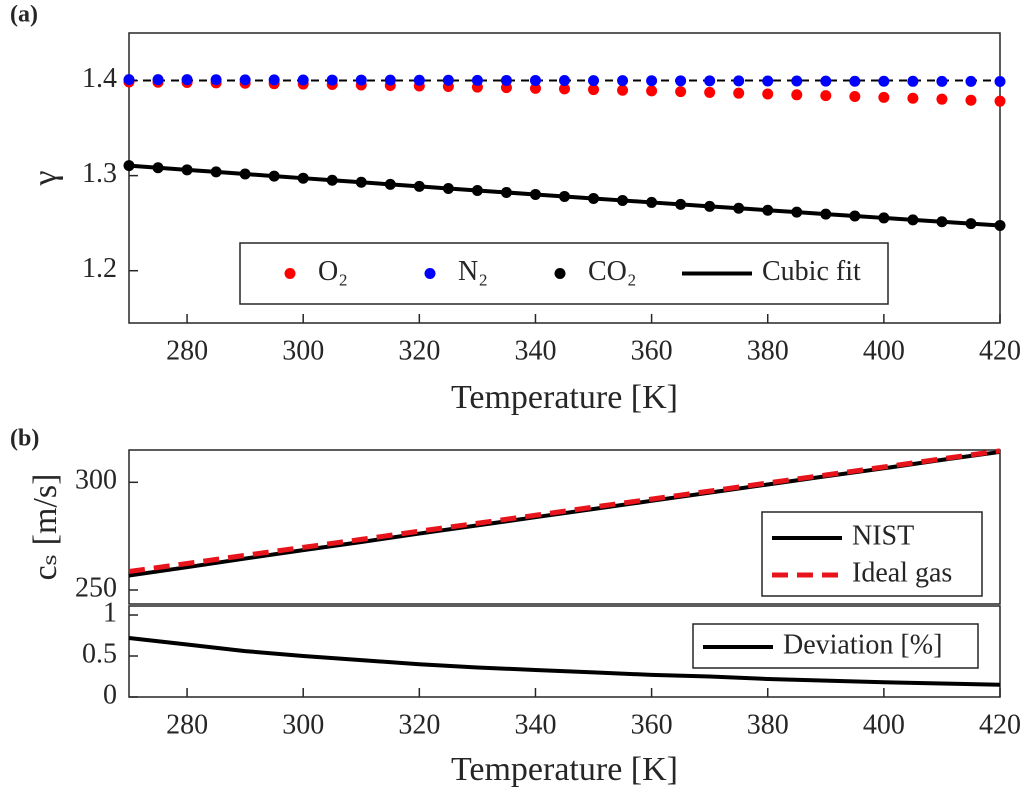 This screenshot has height=796, width=1025. What do you see at coordinates (99, 653) in the screenshot?
I see `y-tick-label: 0.5` at bounding box center [99, 653].